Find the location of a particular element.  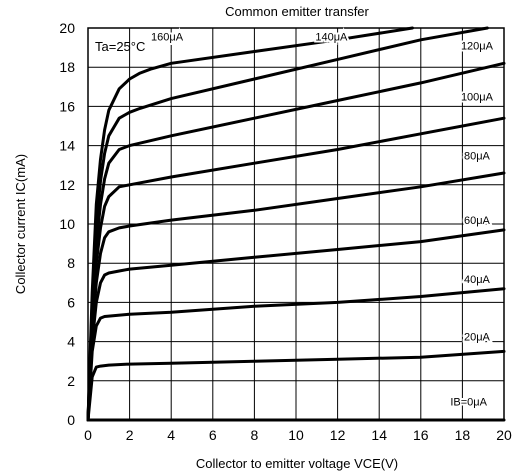

y-tick-label: 10 is located at coordinates (67, 224).